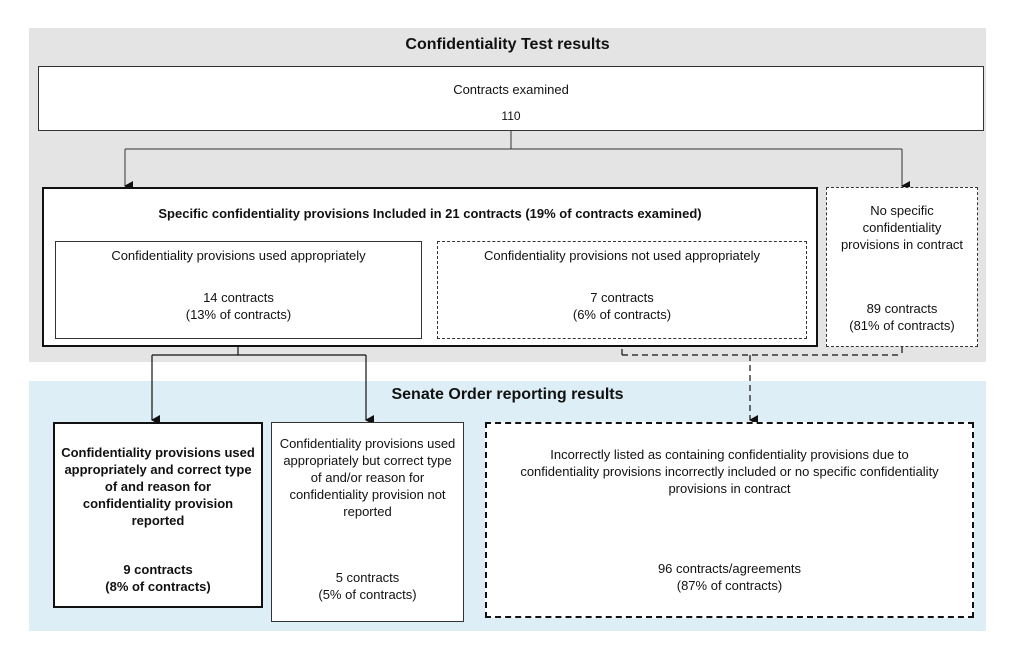 Image resolution: width=1015 pixels, height=658 pixels. I want to click on provisions-not-reported-pct: (5% of contracts), so click(367, 594).